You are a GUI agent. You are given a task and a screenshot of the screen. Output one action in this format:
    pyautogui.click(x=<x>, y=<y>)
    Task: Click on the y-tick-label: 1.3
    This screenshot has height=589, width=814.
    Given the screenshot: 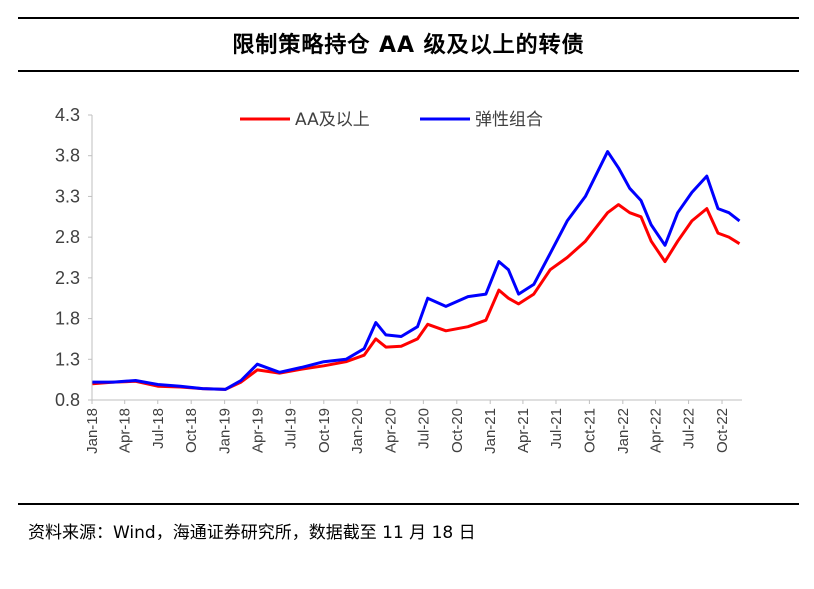 What is the action you would take?
    pyautogui.click(x=67, y=359)
    